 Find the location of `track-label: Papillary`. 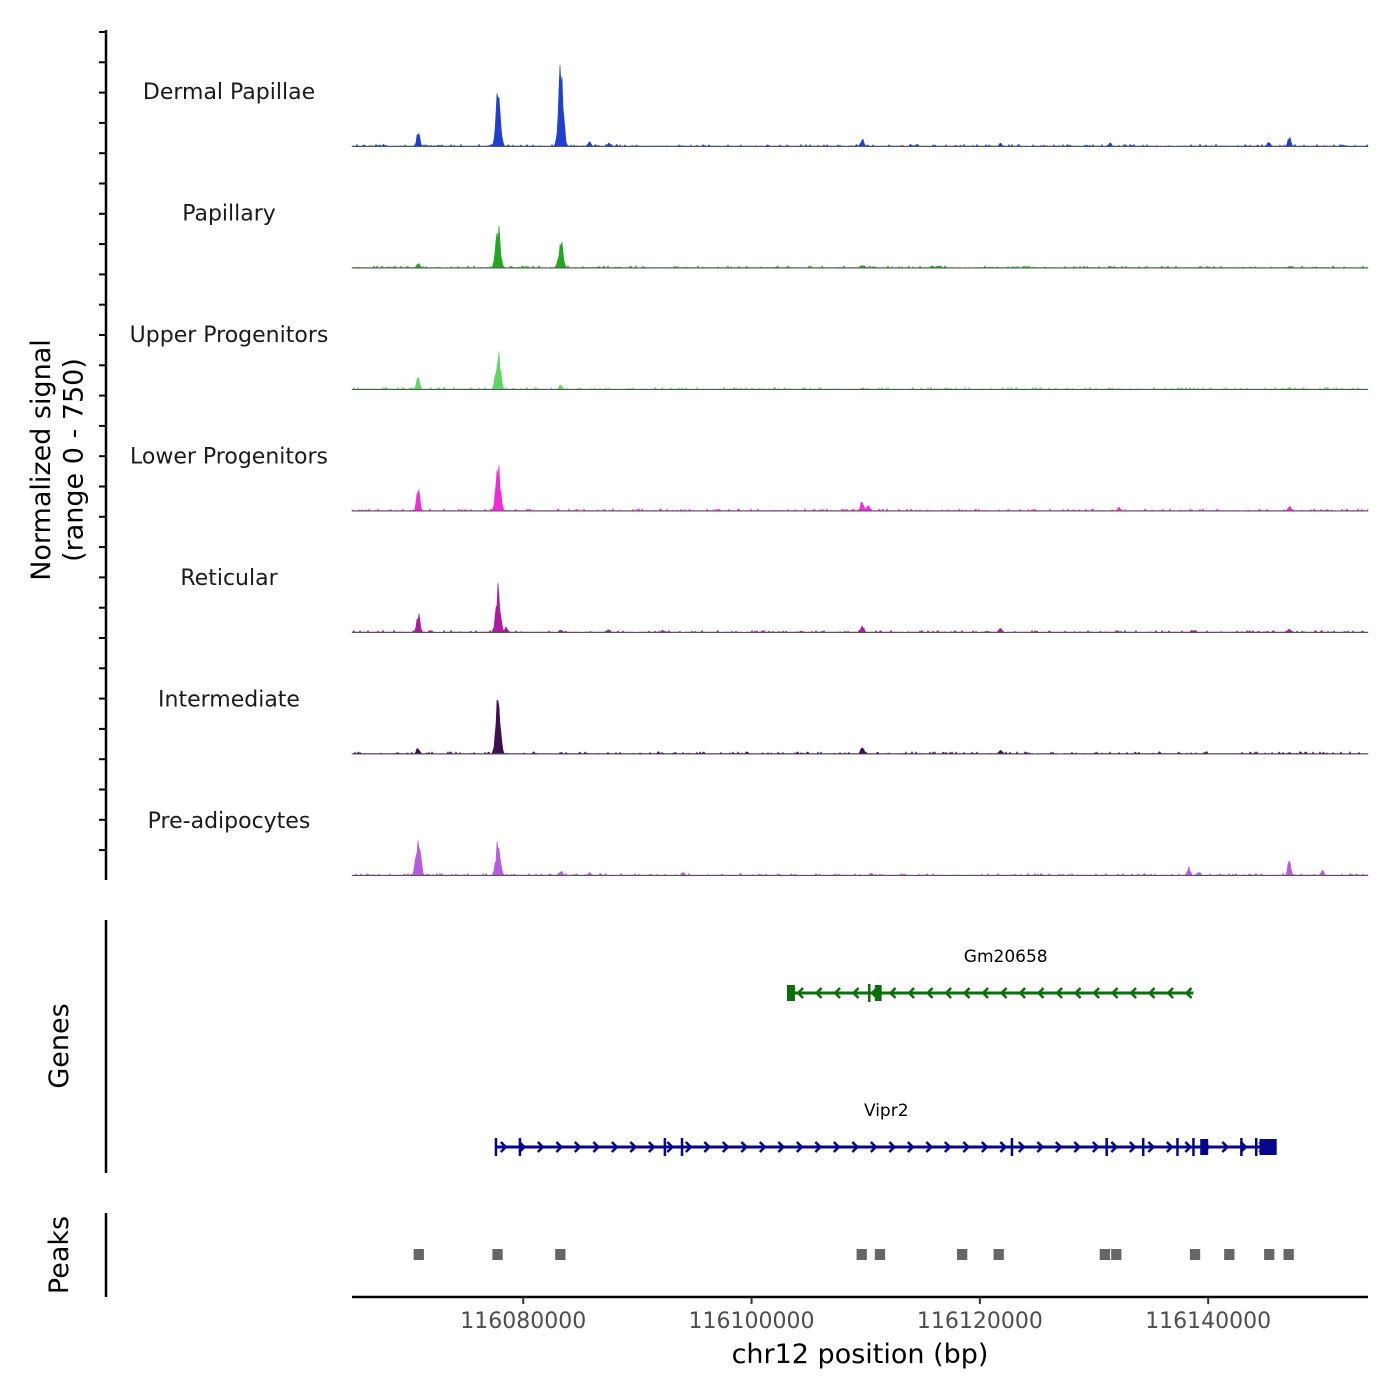

track-label: Papillary is located at coordinates (229, 214).